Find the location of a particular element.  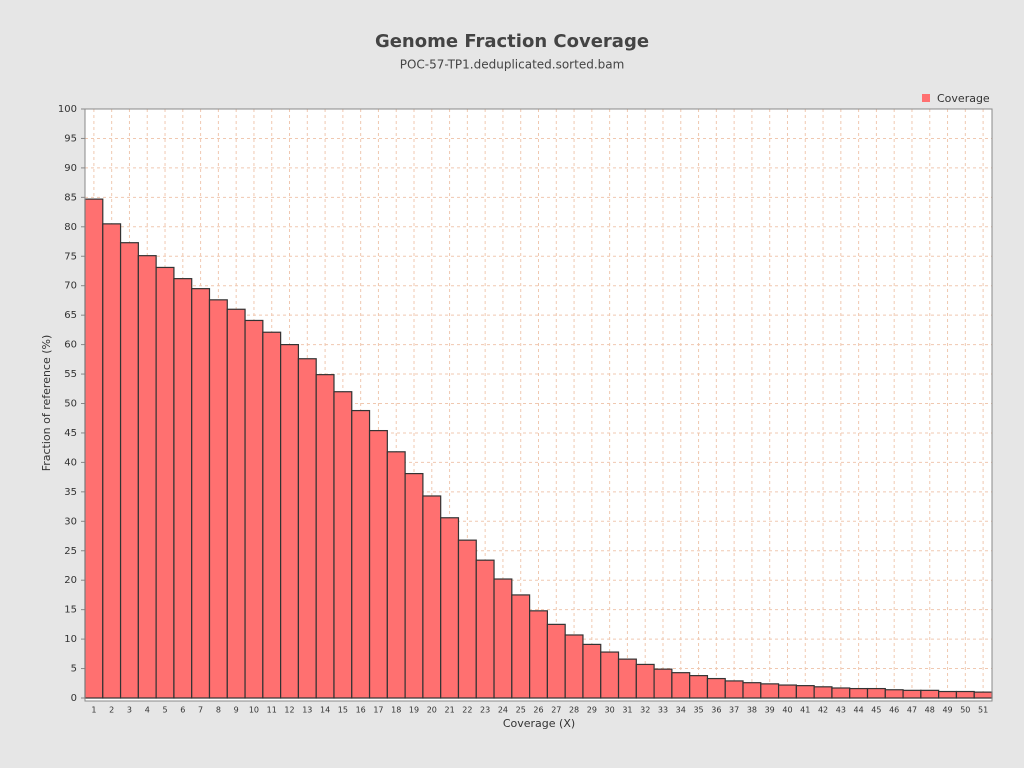

x-tick-label: 49 is located at coordinates (947, 710).